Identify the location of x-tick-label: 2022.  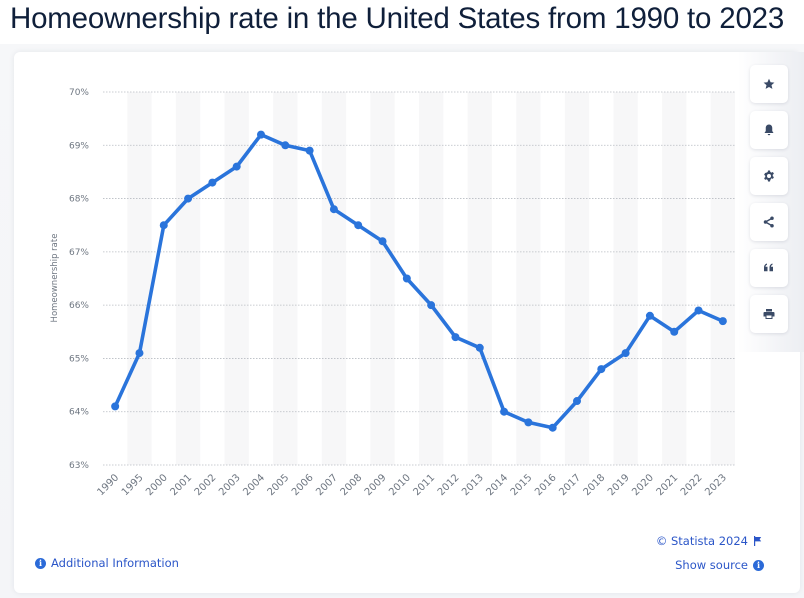
(692, 485).